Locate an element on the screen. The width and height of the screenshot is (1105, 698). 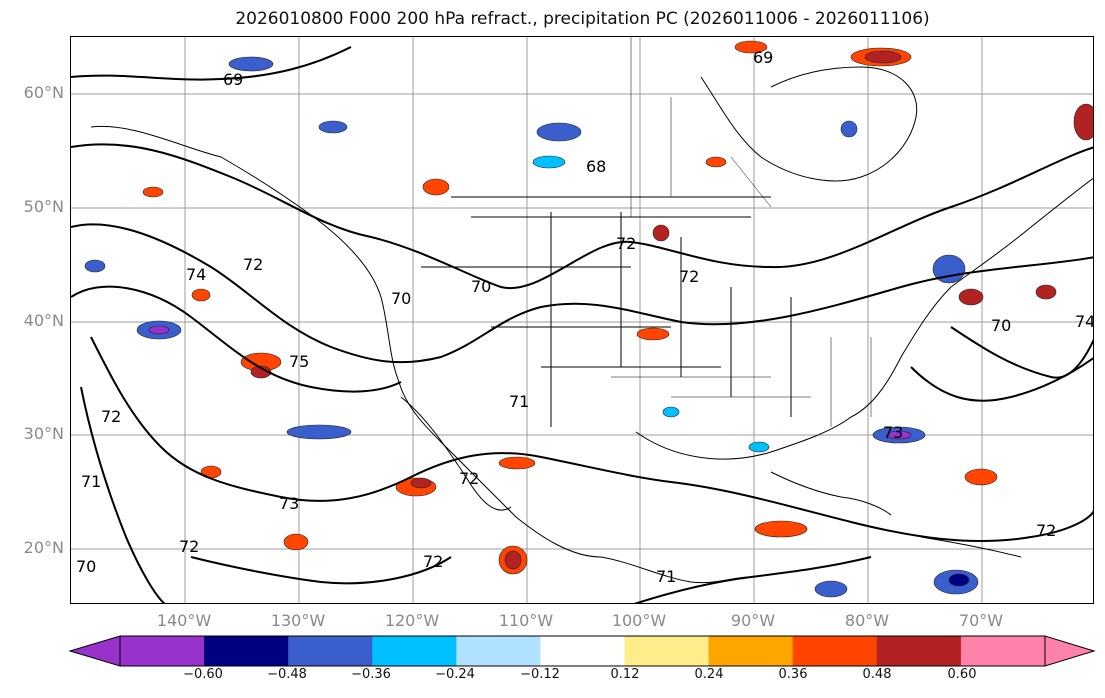
colorbar-tick: −0.36 is located at coordinates (371, 674).